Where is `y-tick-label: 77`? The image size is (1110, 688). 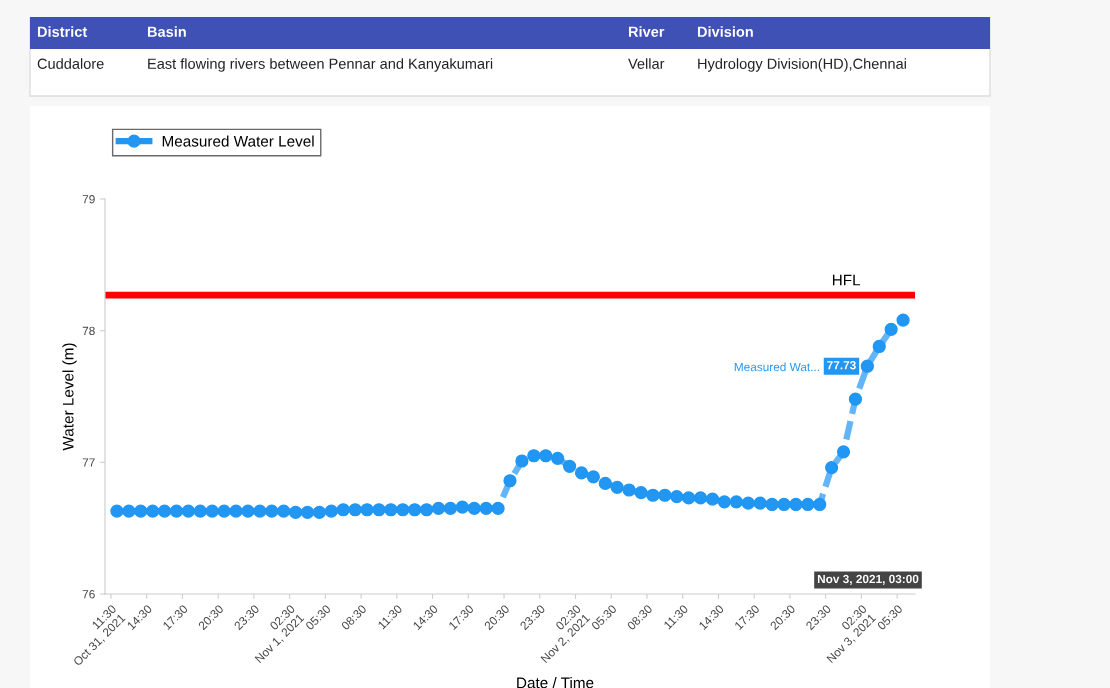 y-tick-label: 77 is located at coordinates (88, 462).